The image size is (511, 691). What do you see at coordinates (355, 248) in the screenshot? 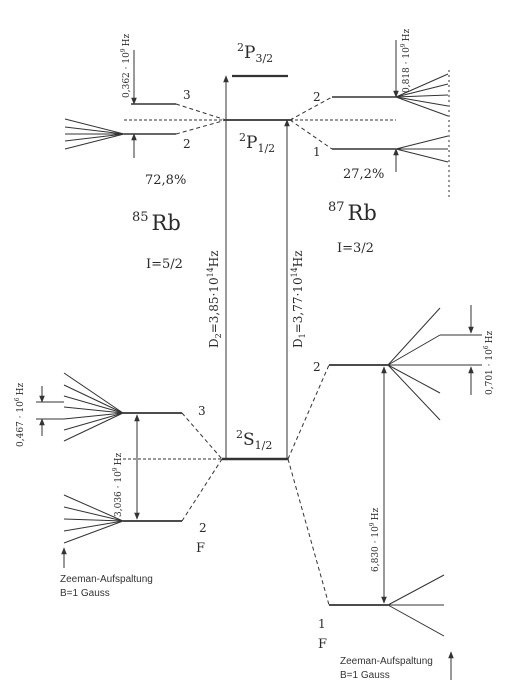
I see `rb87-spin: I=3/2` at bounding box center [355, 248].